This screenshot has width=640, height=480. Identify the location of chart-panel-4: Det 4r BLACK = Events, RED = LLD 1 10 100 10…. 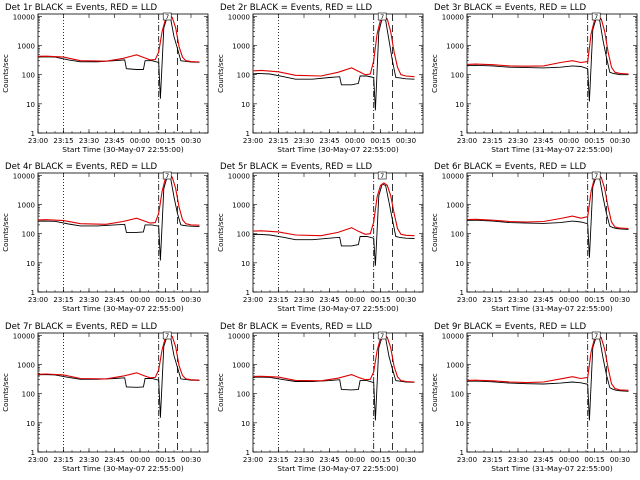
(105, 237).